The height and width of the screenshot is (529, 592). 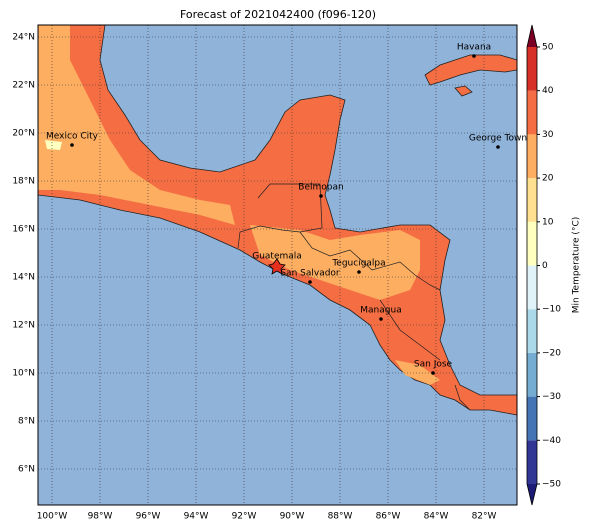 What do you see at coordinates (551, 353) in the screenshot?
I see `colorbar-tick-label: −20` at bounding box center [551, 353].